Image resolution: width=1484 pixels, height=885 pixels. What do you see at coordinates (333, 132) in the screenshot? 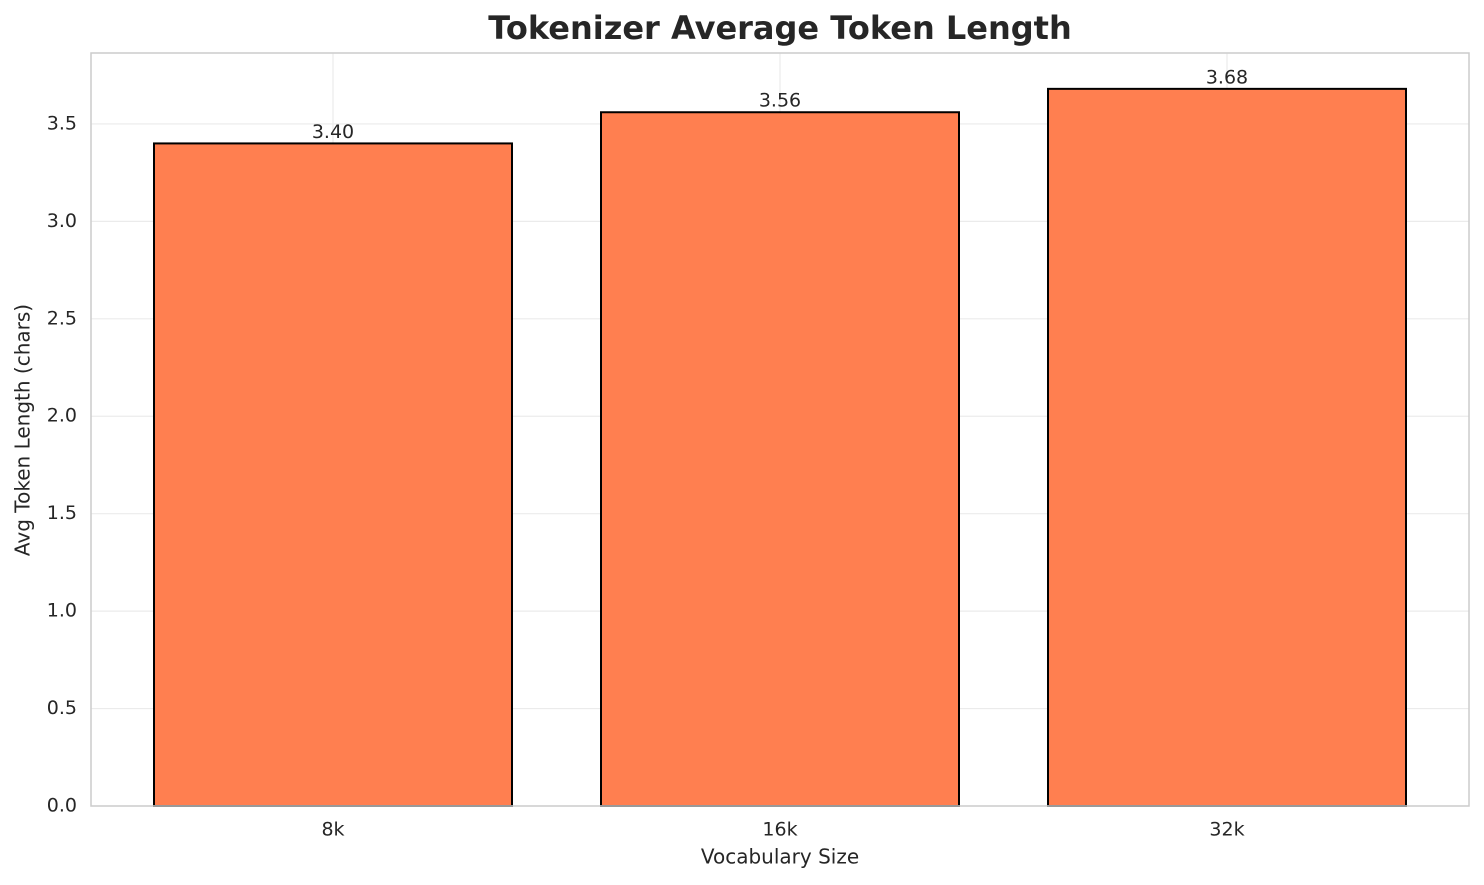
I see `value-label: 3.40` at bounding box center [333, 132].